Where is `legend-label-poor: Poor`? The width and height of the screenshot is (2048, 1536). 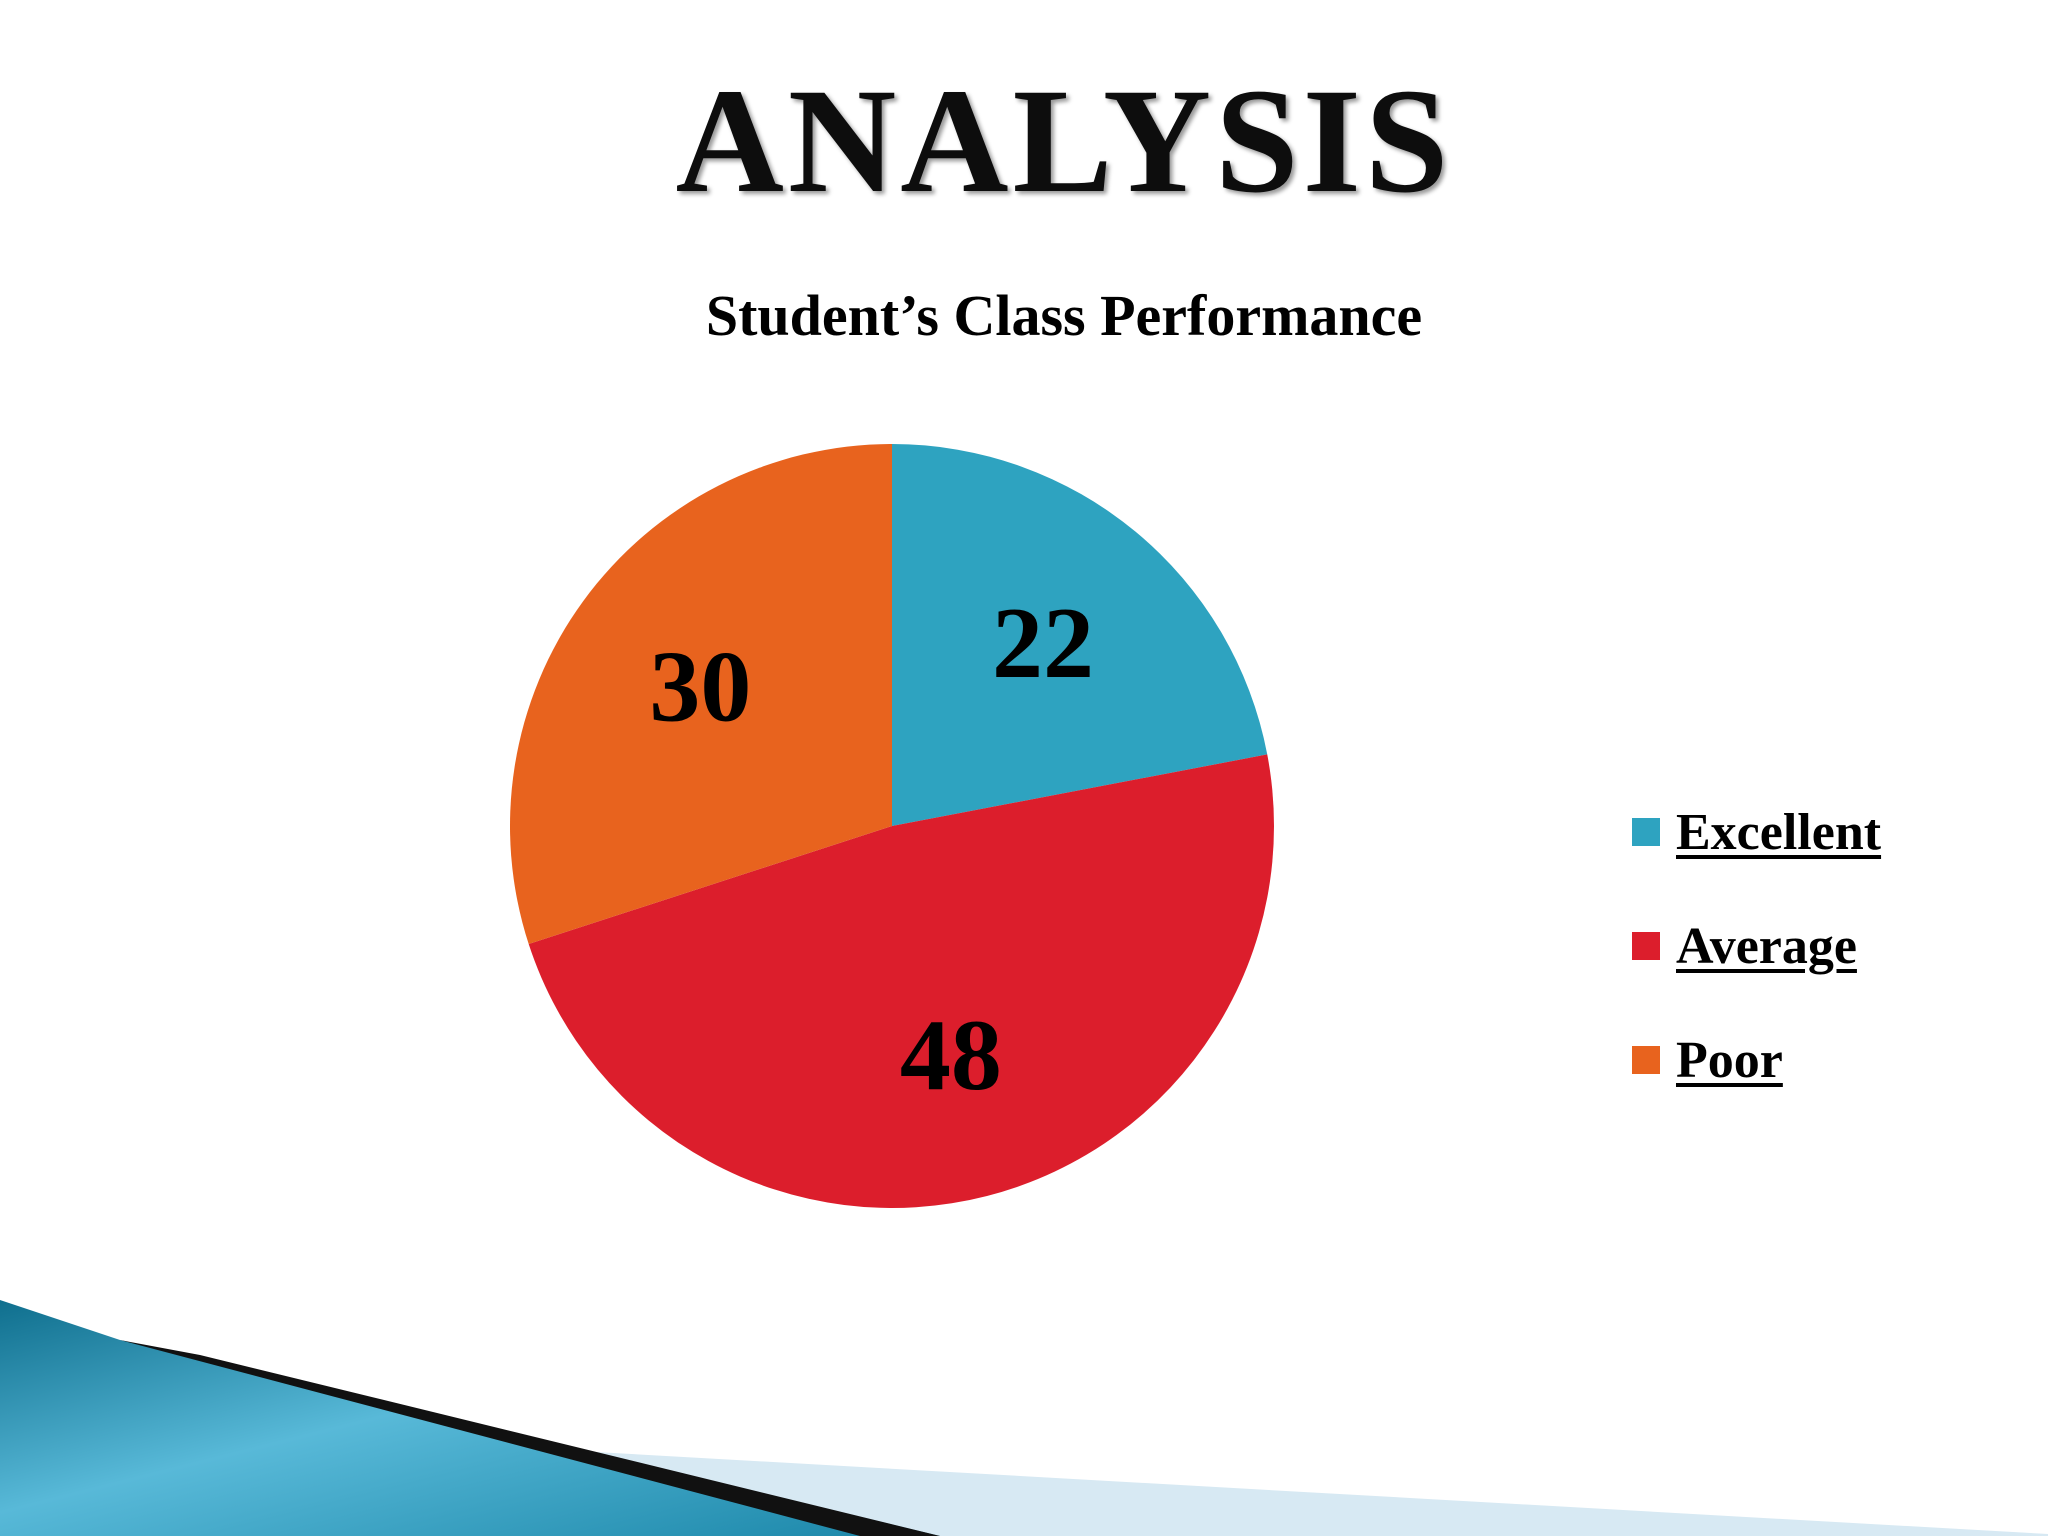
legend-label-poor: Poor is located at coordinates (1729, 1060).